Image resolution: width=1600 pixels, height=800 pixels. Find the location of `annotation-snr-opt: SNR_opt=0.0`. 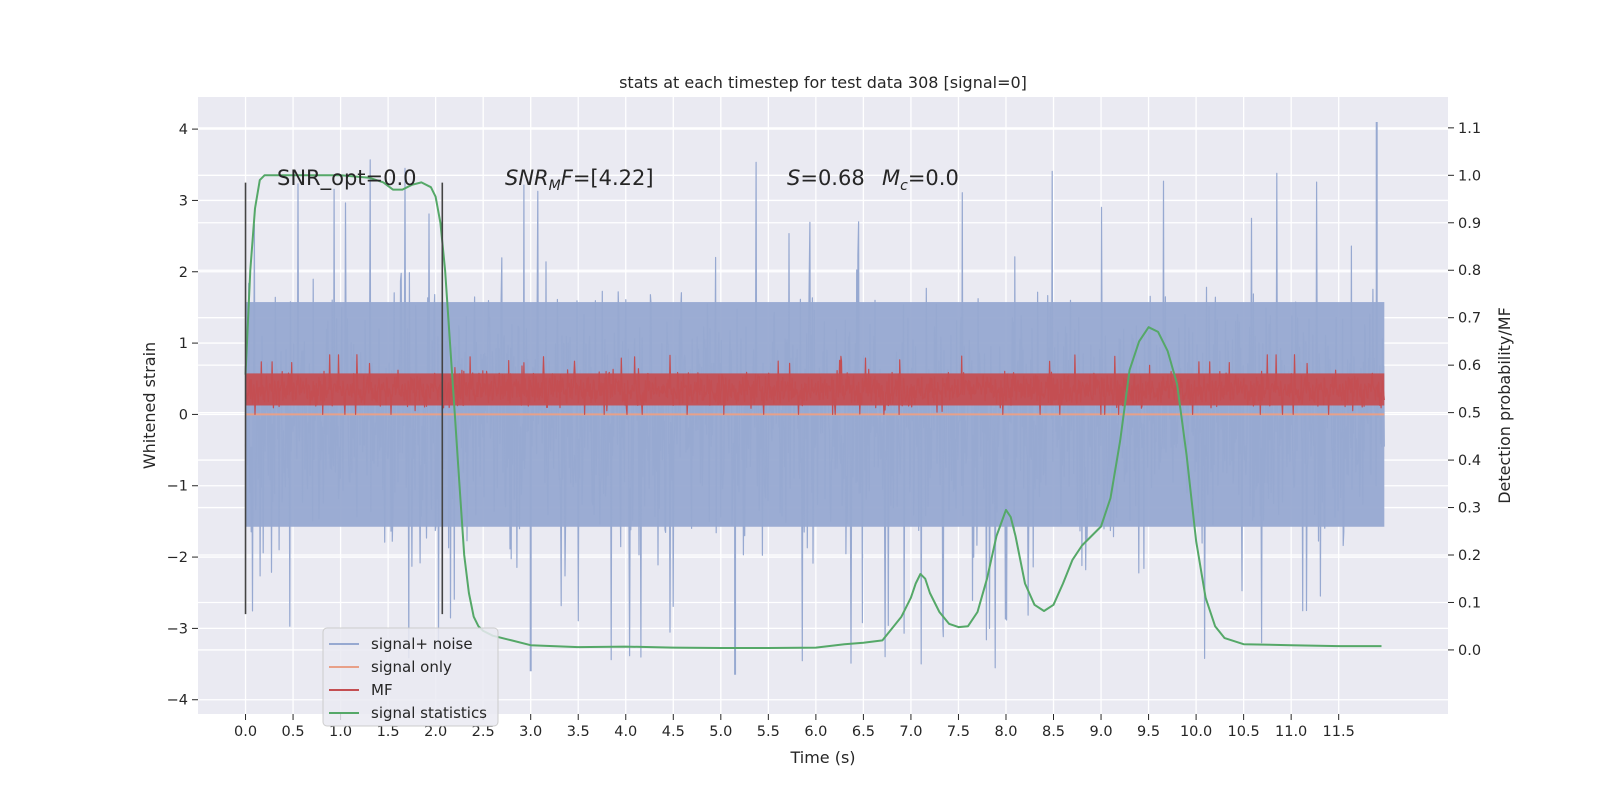

annotation-snr-opt: SNR_opt=0.0 is located at coordinates (347, 178).